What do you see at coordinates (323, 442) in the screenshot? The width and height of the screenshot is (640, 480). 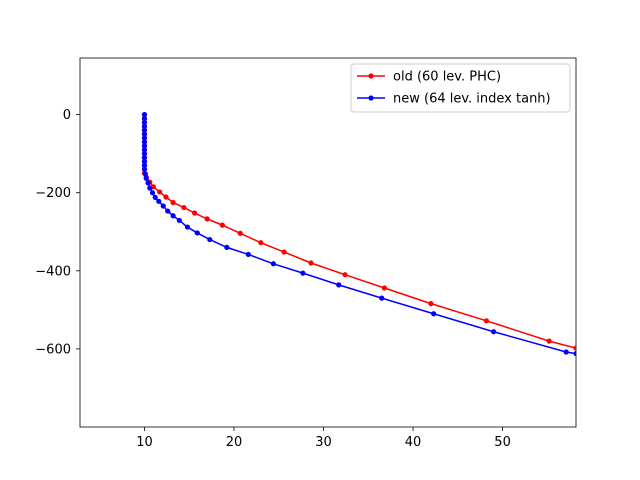 I see `x-tick-label: 30` at bounding box center [323, 442].